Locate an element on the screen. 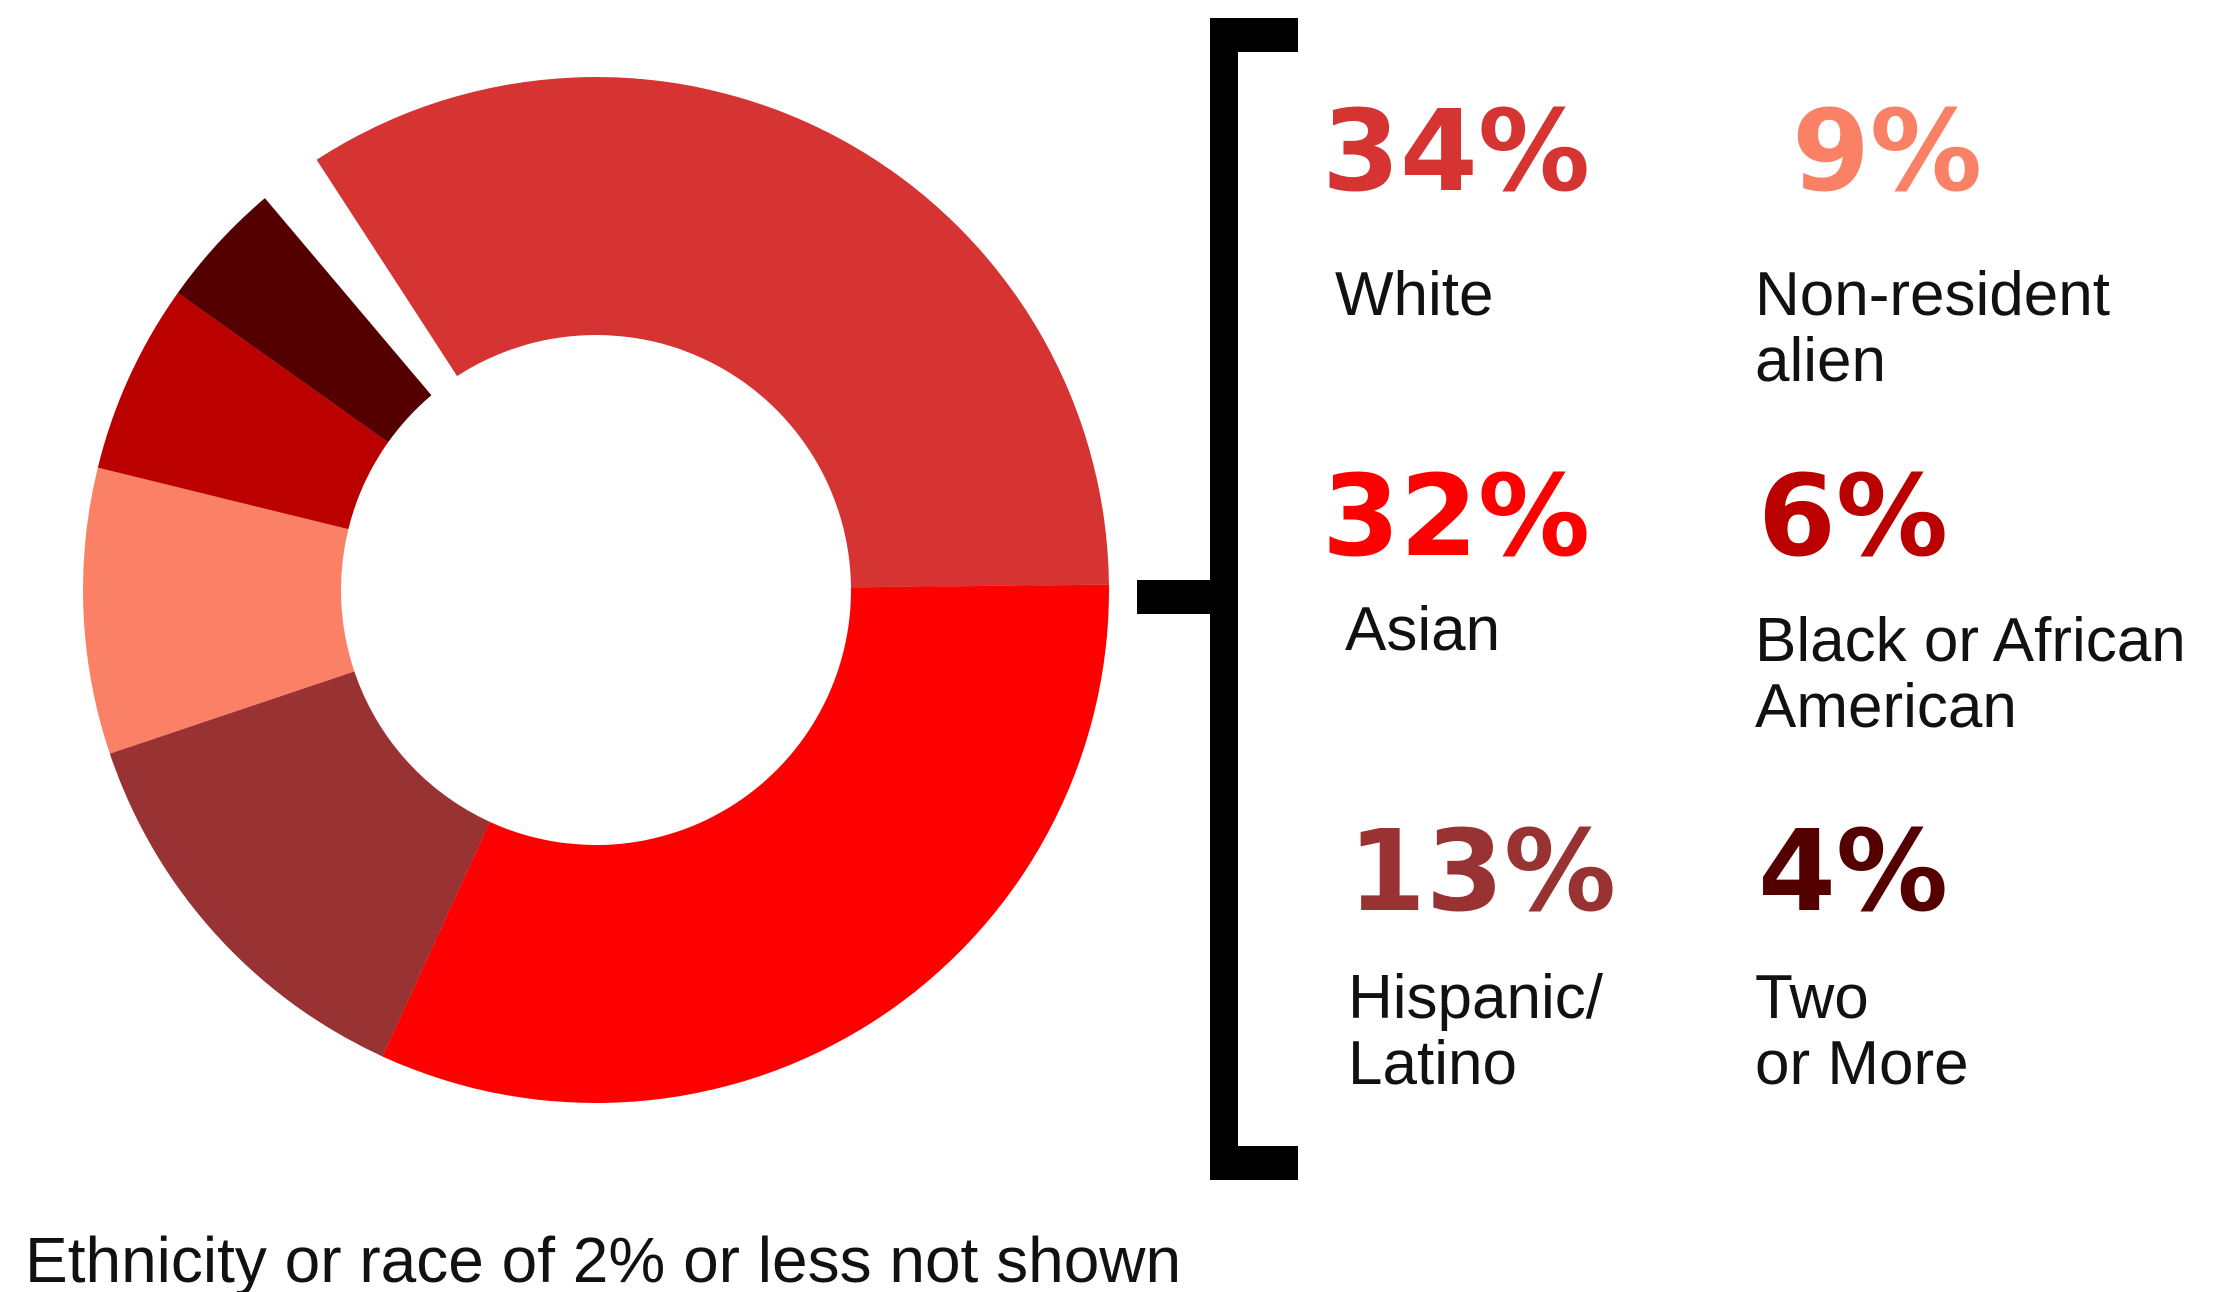 This screenshot has width=2235, height=1292. donut-slice-black-or-african-american is located at coordinates (243, 411).